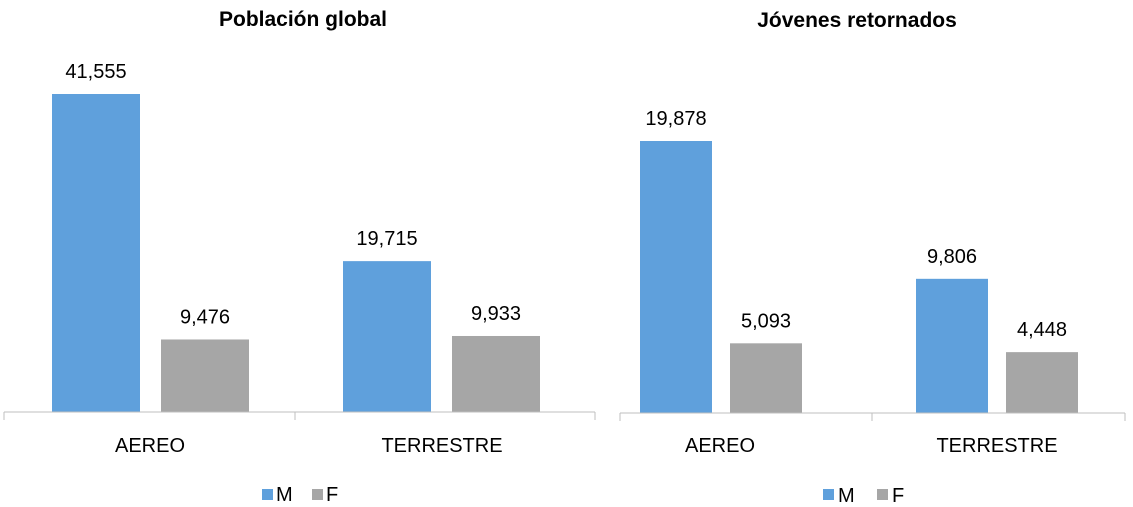 The width and height of the screenshot is (1133, 507). Describe the element at coordinates (303, 19) in the screenshot. I see `chart-title: Población global` at that location.